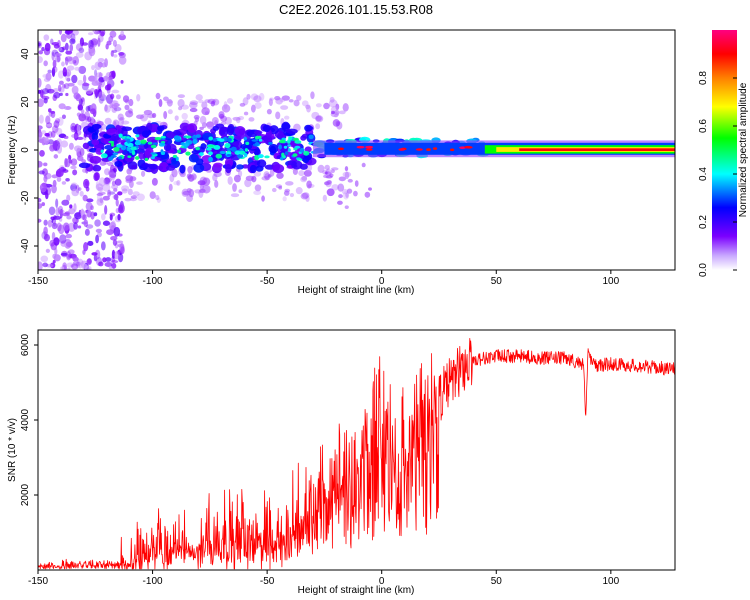 This screenshot has width=750, height=600. Describe the element at coordinates (497, 281) in the screenshot. I see `x-tick-label: 50` at that location.